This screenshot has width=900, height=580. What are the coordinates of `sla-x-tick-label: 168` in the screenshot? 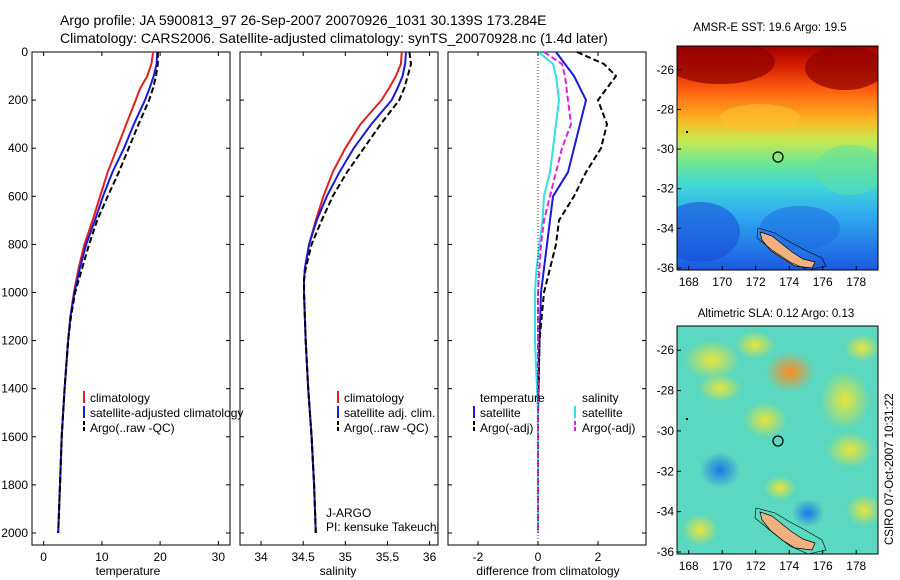 It's located at (689, 566).